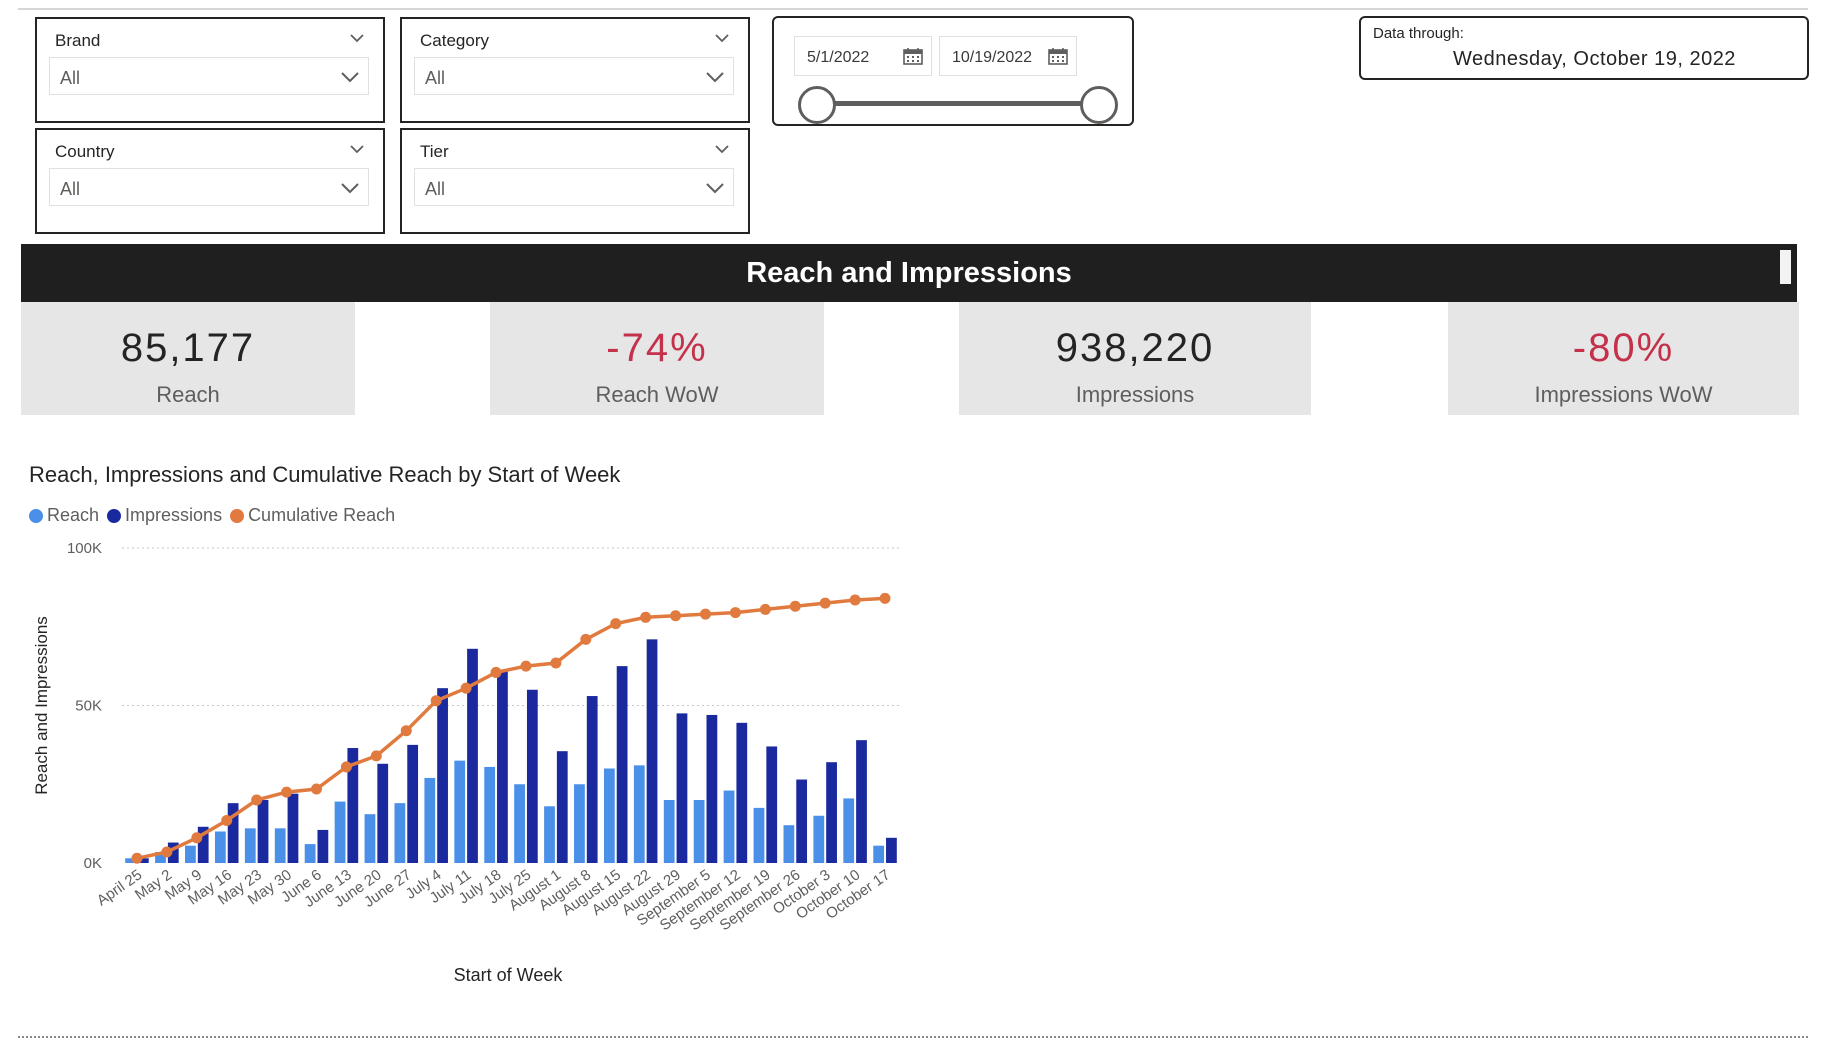 The image size is (1824, 1040). I want to click on date-range-track, so click(954, 103).